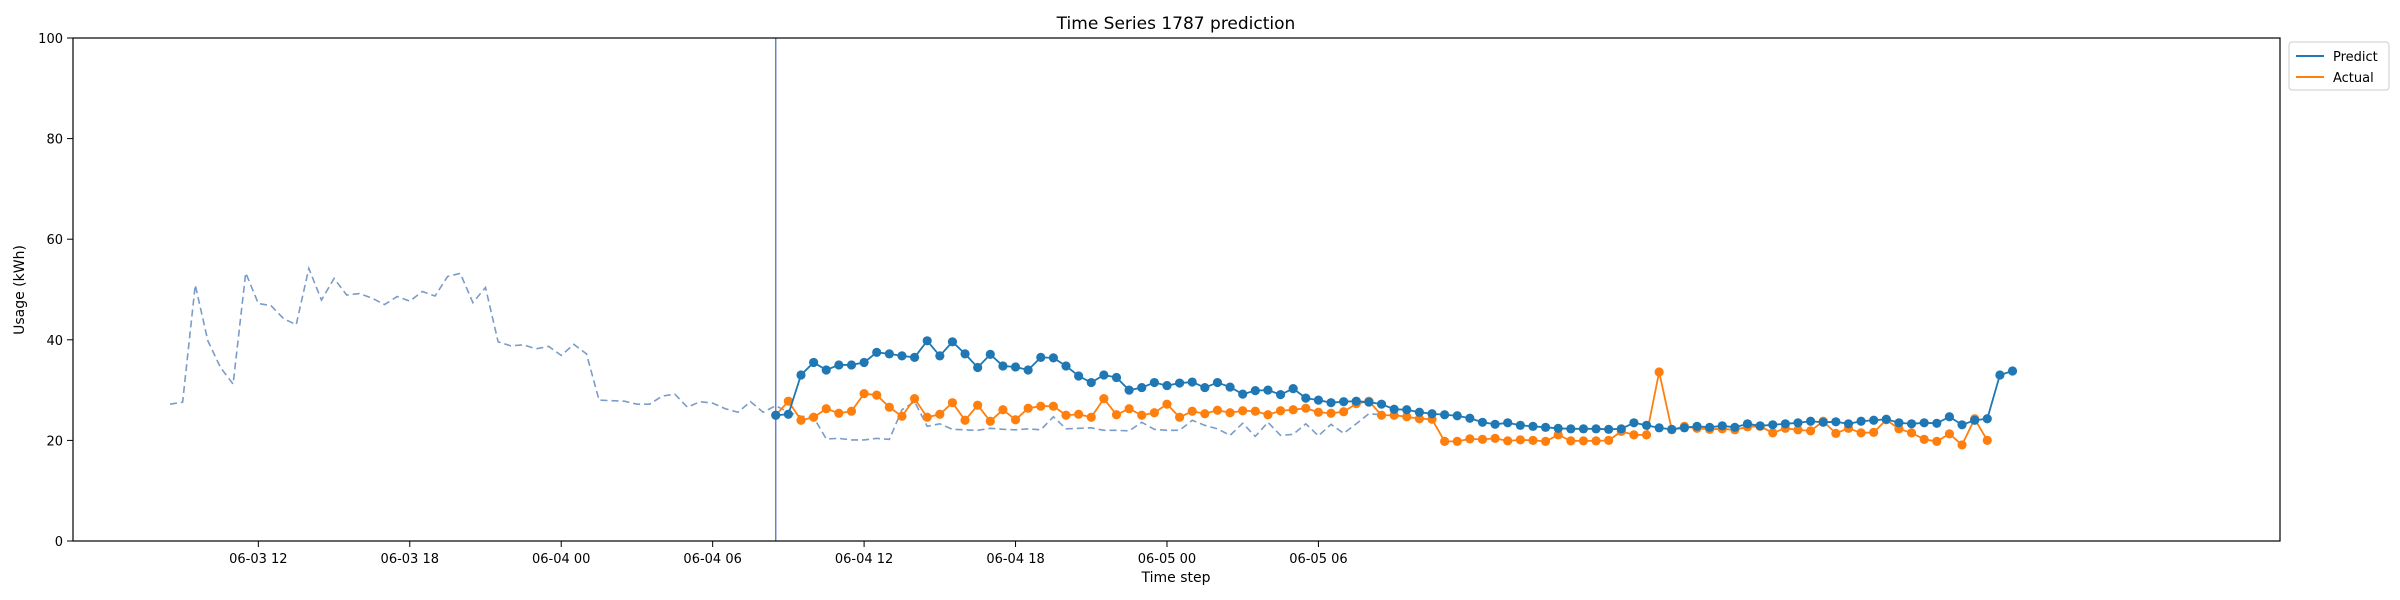  Describe the element at coordinates (712, 559) in the screenshot. I see `x-tick-label: 06-04 06` at that location.